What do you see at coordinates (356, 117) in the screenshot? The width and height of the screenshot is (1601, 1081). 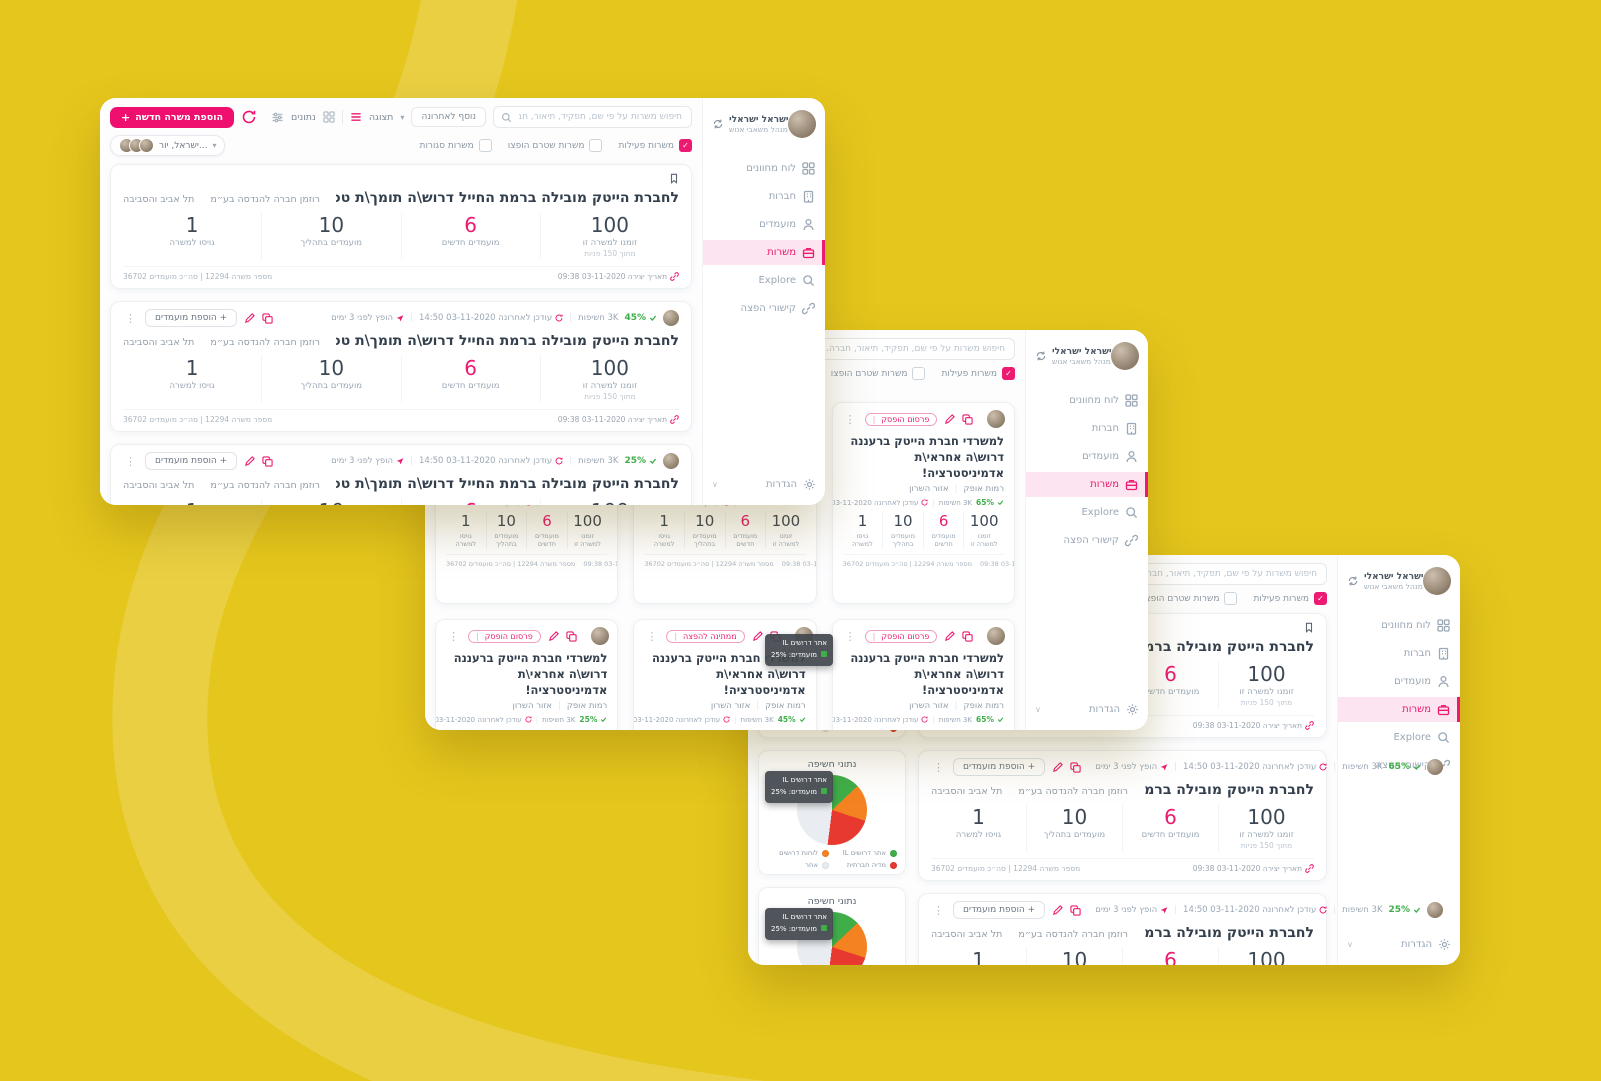 I see `list-view-icon` at bounding box center [356, 117].